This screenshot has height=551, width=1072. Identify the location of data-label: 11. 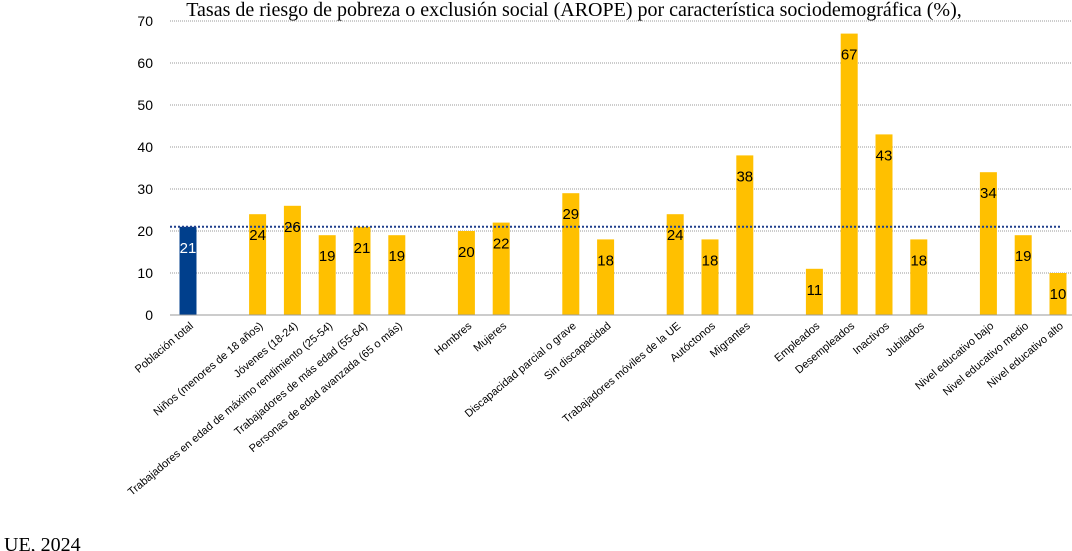
(815, 290).